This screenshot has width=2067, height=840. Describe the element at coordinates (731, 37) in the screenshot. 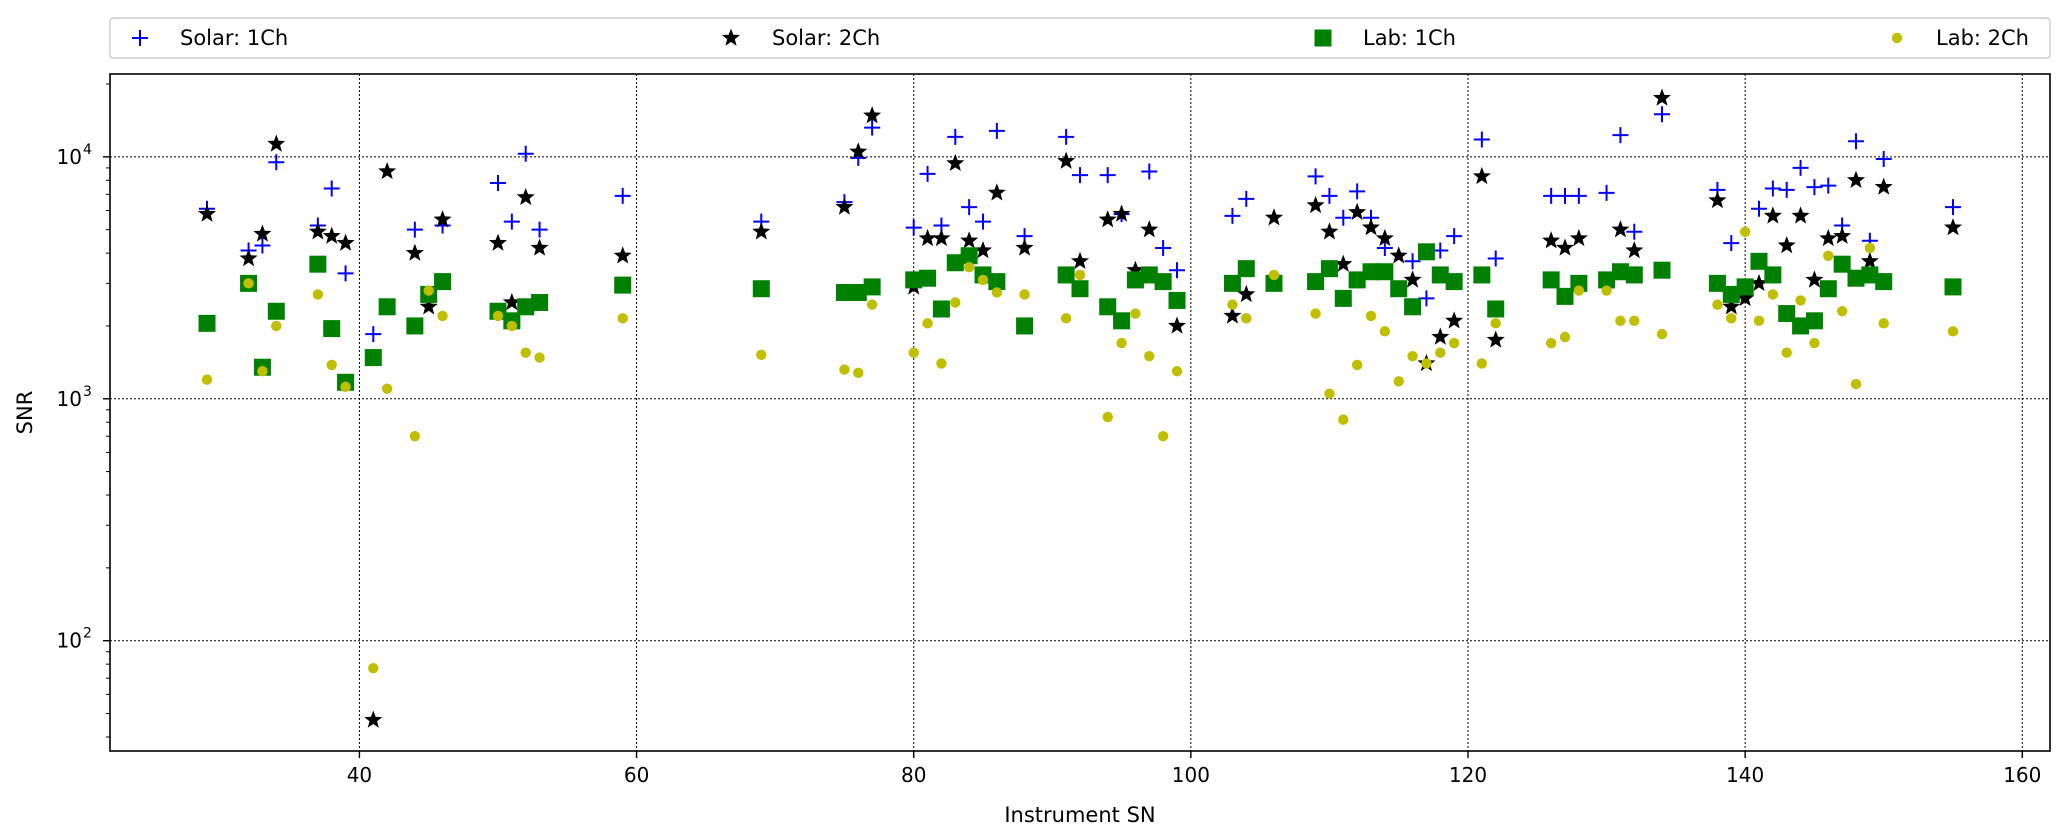

I see `legend-marker-star` at that location.